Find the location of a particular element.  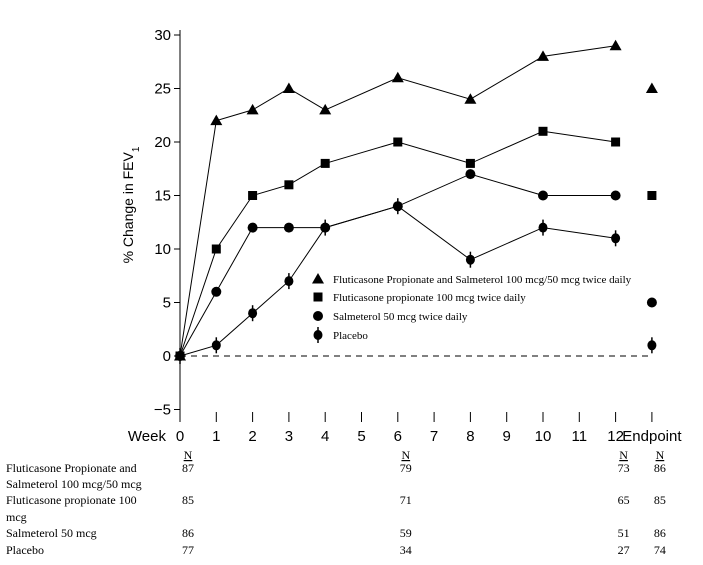

n-value: 51 is located at coordinates (624, 533).